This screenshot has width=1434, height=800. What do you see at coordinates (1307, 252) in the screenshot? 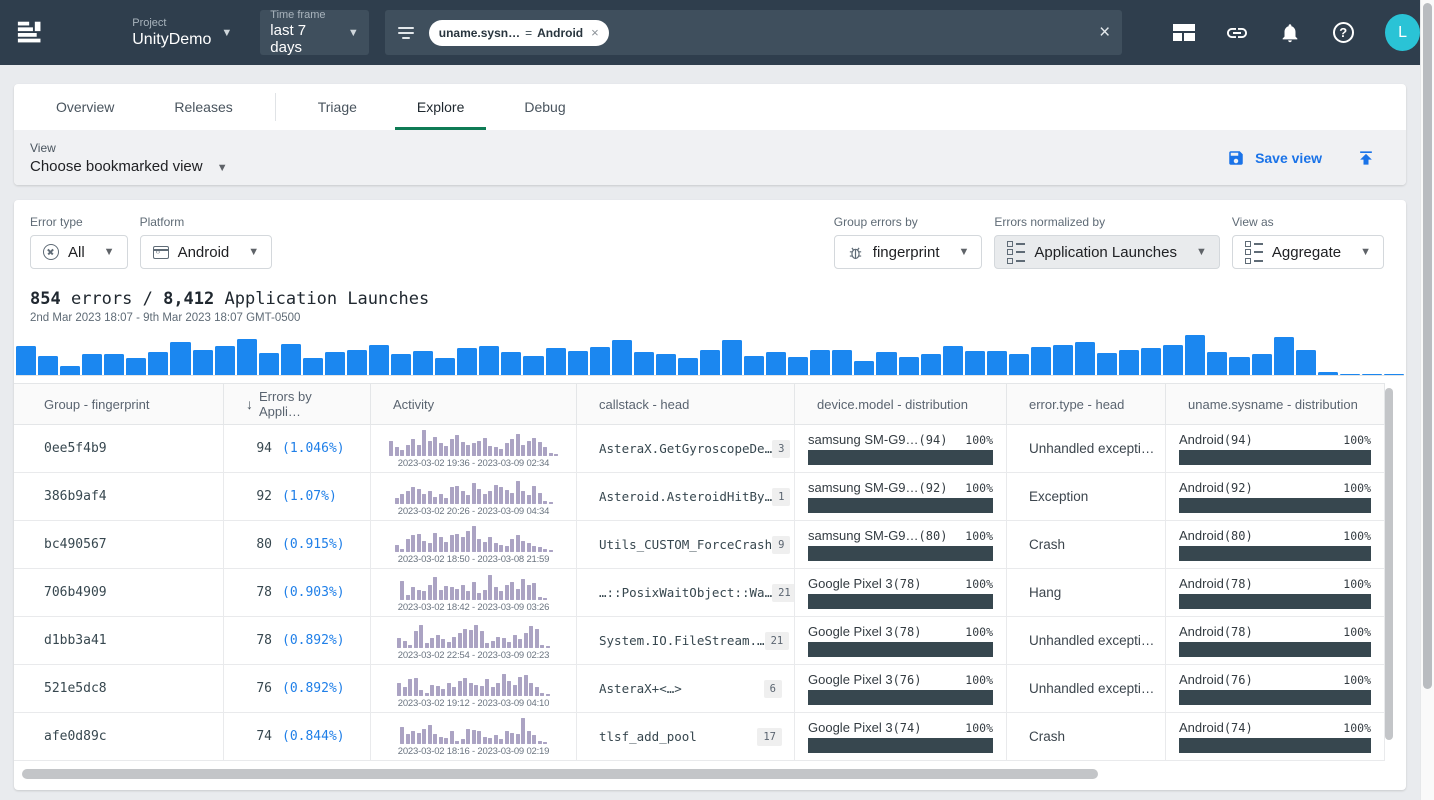
I see `view-as-dropdown: Aggregate ▼` at bounding box center [1307, 252].